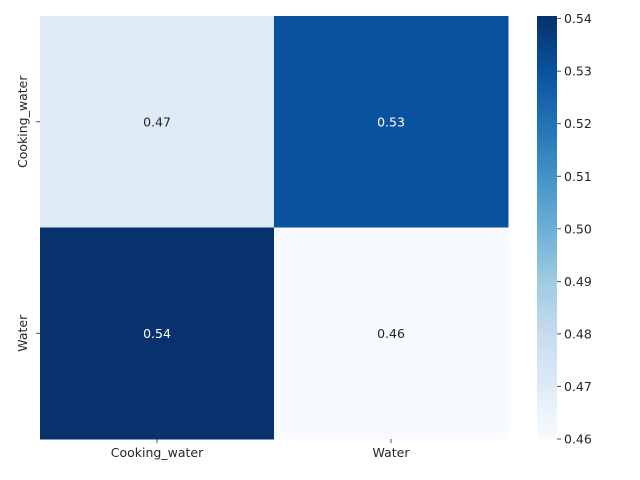 Image resolution: width=640 pixels, height=480 pixels. What do you see at coordinates (578, 228) in the screenshot?
I see `colorbar-tick-label: 0.50` at bounding box center [578, 228].